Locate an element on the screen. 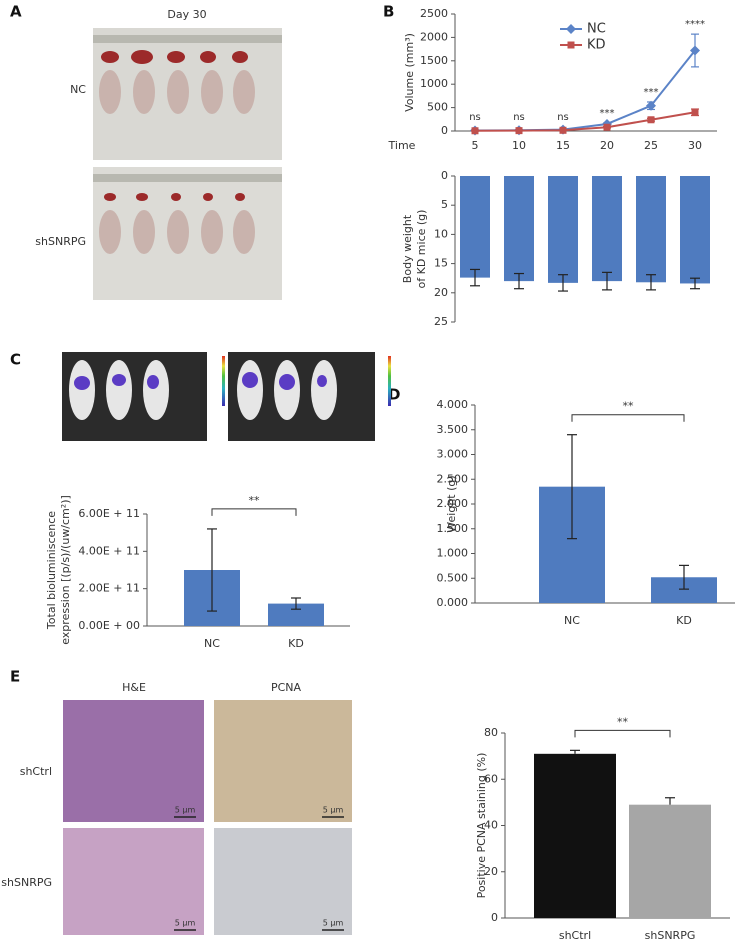 The width and height of the screenshot is (756, 941). y-tick-label: 2.00E + 11 is located at coordinates (109, 588).